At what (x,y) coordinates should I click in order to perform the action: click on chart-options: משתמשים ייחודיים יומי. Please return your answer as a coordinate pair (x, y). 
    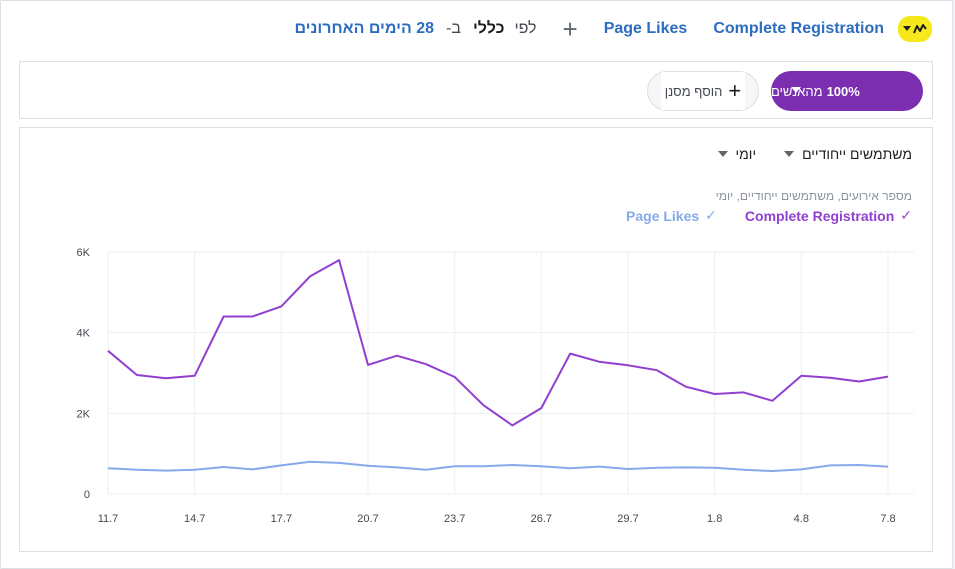
    Looking at the image, I should click on (801, 154).